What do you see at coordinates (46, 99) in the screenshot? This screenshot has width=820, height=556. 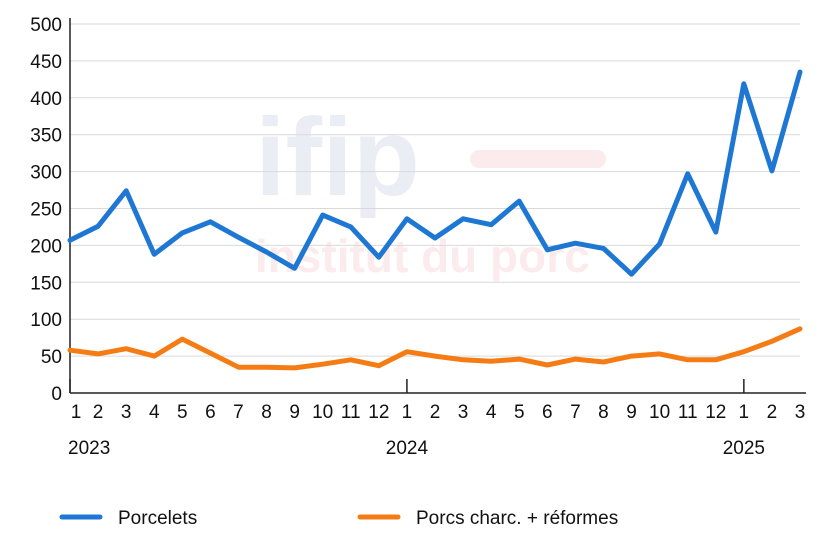 I see `y-tick-label: 400` at bounding box center [46, 99].